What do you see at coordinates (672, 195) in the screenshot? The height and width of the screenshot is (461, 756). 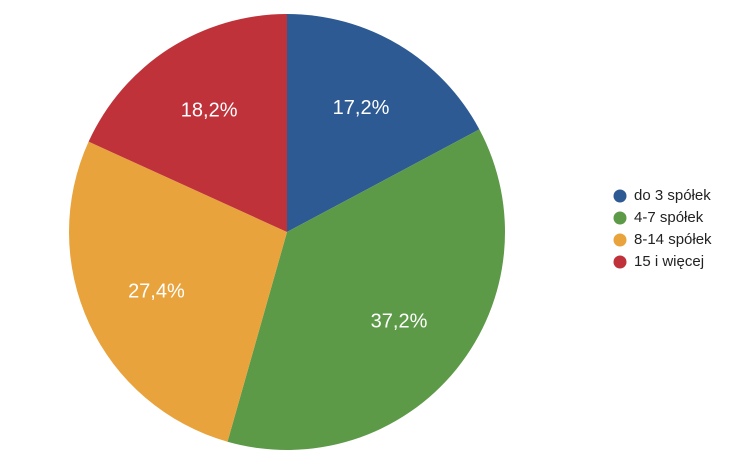 I see `legend-label: do 3 spółek` at bounding box center [672, 195].